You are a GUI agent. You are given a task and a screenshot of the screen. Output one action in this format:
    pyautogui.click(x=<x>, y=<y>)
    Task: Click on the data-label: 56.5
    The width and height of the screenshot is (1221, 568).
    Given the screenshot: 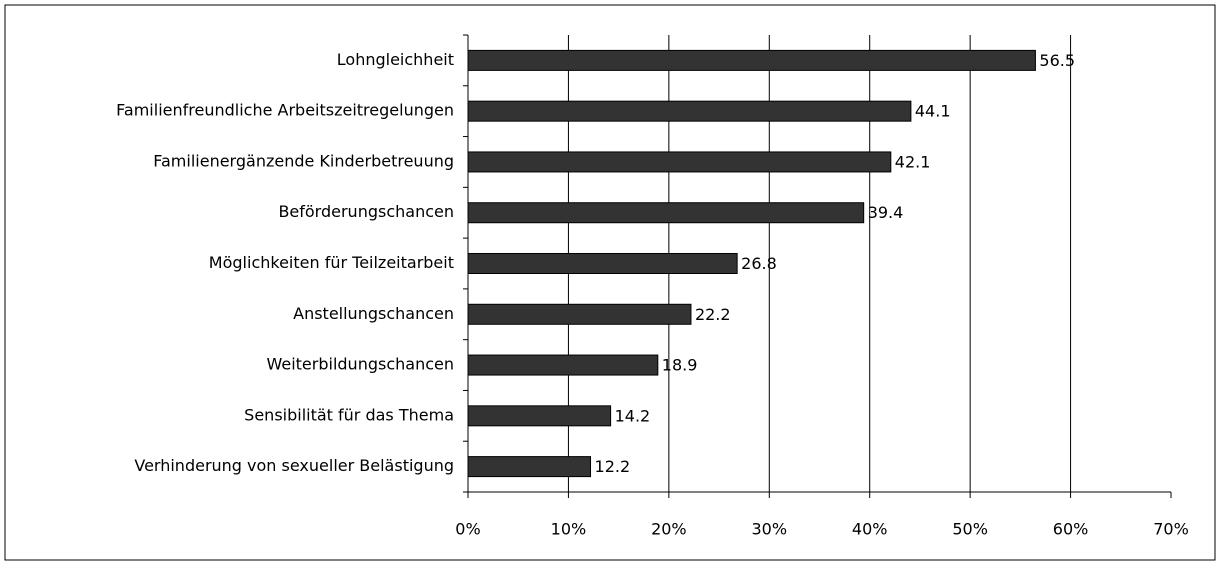 What is the action you would take?
    pyautogui.click(x=1057, y=60)
    